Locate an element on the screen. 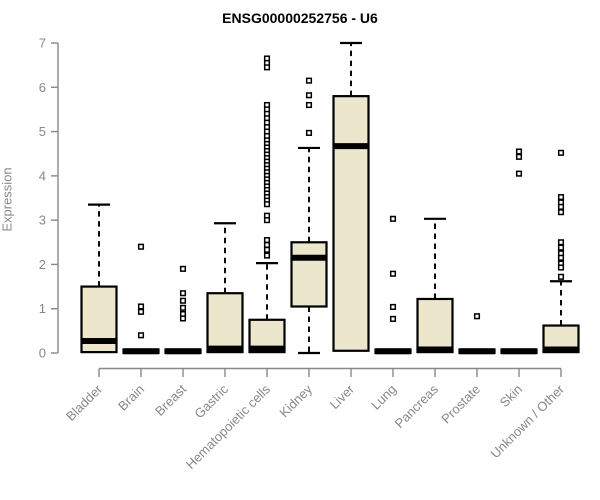 This screenshot has width=600, height=500. x-tick-label: Prostate is located at coordinates (460, 404).